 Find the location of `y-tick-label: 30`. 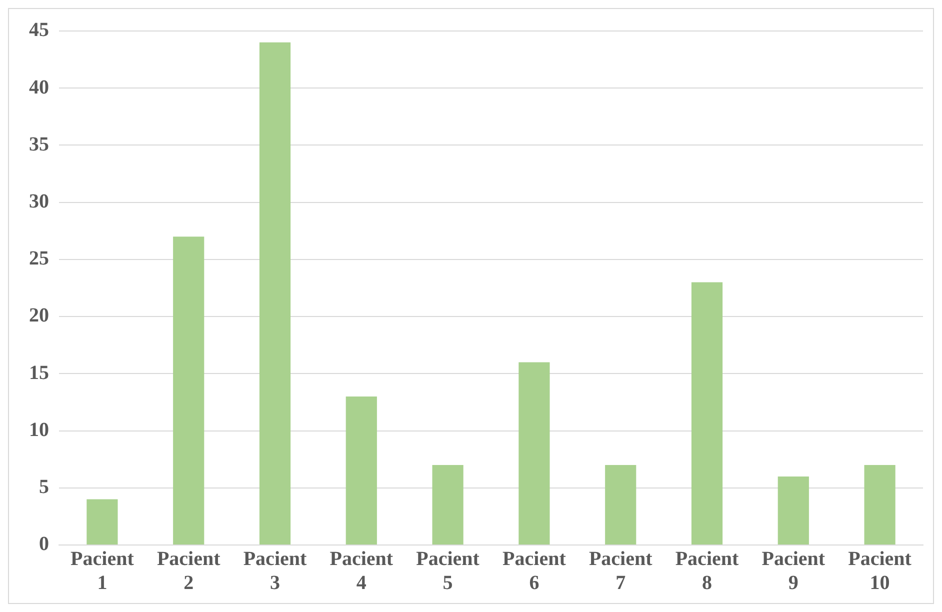

y-tick-label: 30 is located at coordinates (39, 201).